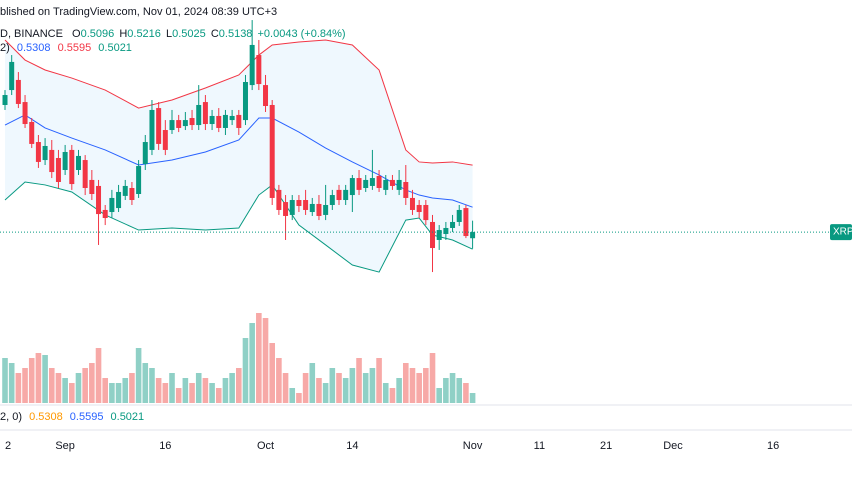  I want to click on ohlc-label: H, so click(123, 34).